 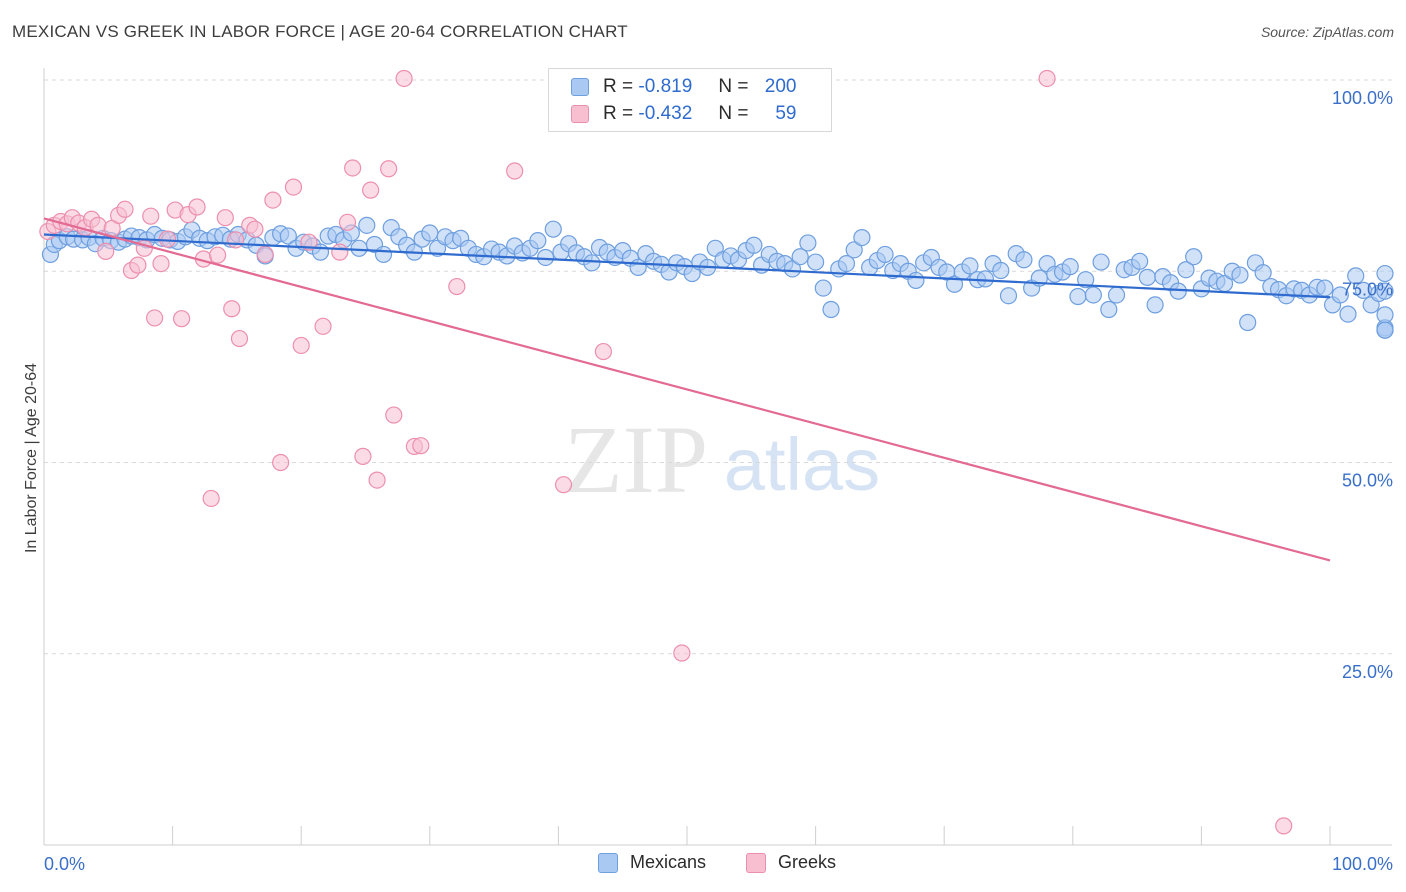 What do you see at coordinates (802, 464) in the screenshot?
I see `watermark-atlas: atlas` at bounding box center [802, 464].